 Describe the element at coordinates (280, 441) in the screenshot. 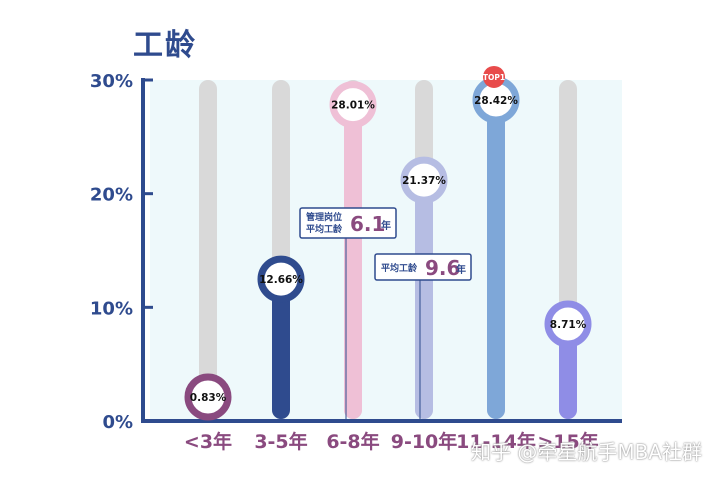

I see `x-tick-label: 3-5年` at that location.